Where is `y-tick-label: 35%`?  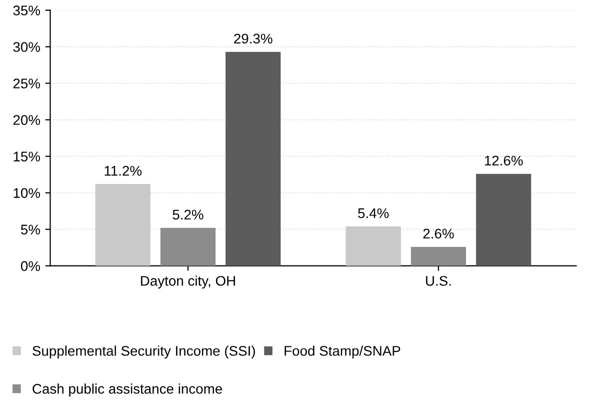 y-tick-label: 35% is located at coordinates (26, 11).